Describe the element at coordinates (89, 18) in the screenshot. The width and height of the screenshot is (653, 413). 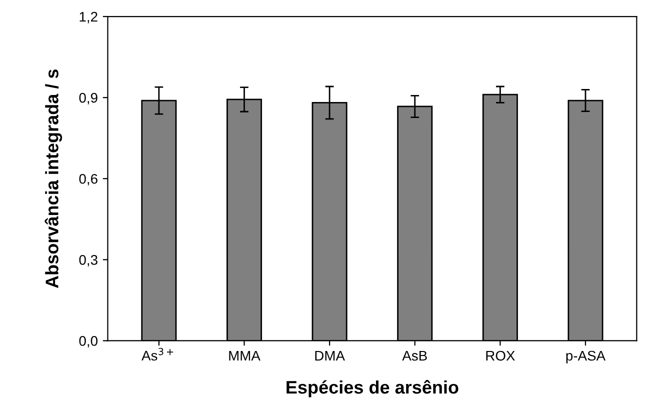
I see `y-tick-label: 1,2` at that location.